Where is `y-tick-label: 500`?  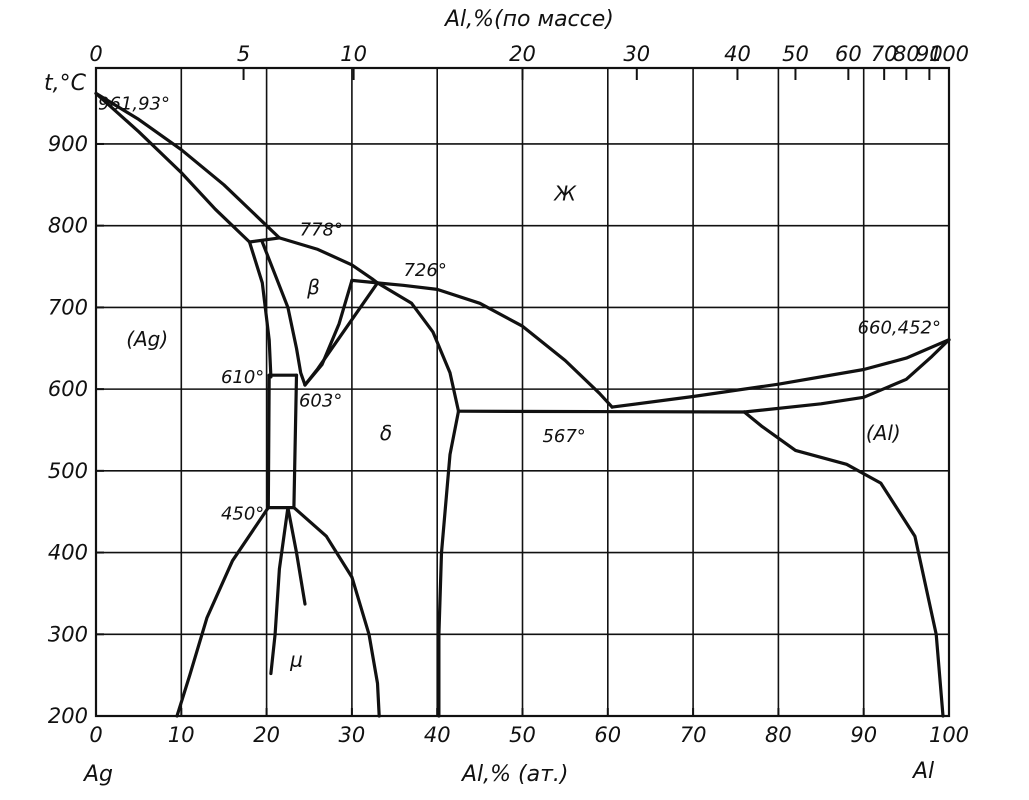
y-tick-label: 500 is located at coordinates (68, 471).